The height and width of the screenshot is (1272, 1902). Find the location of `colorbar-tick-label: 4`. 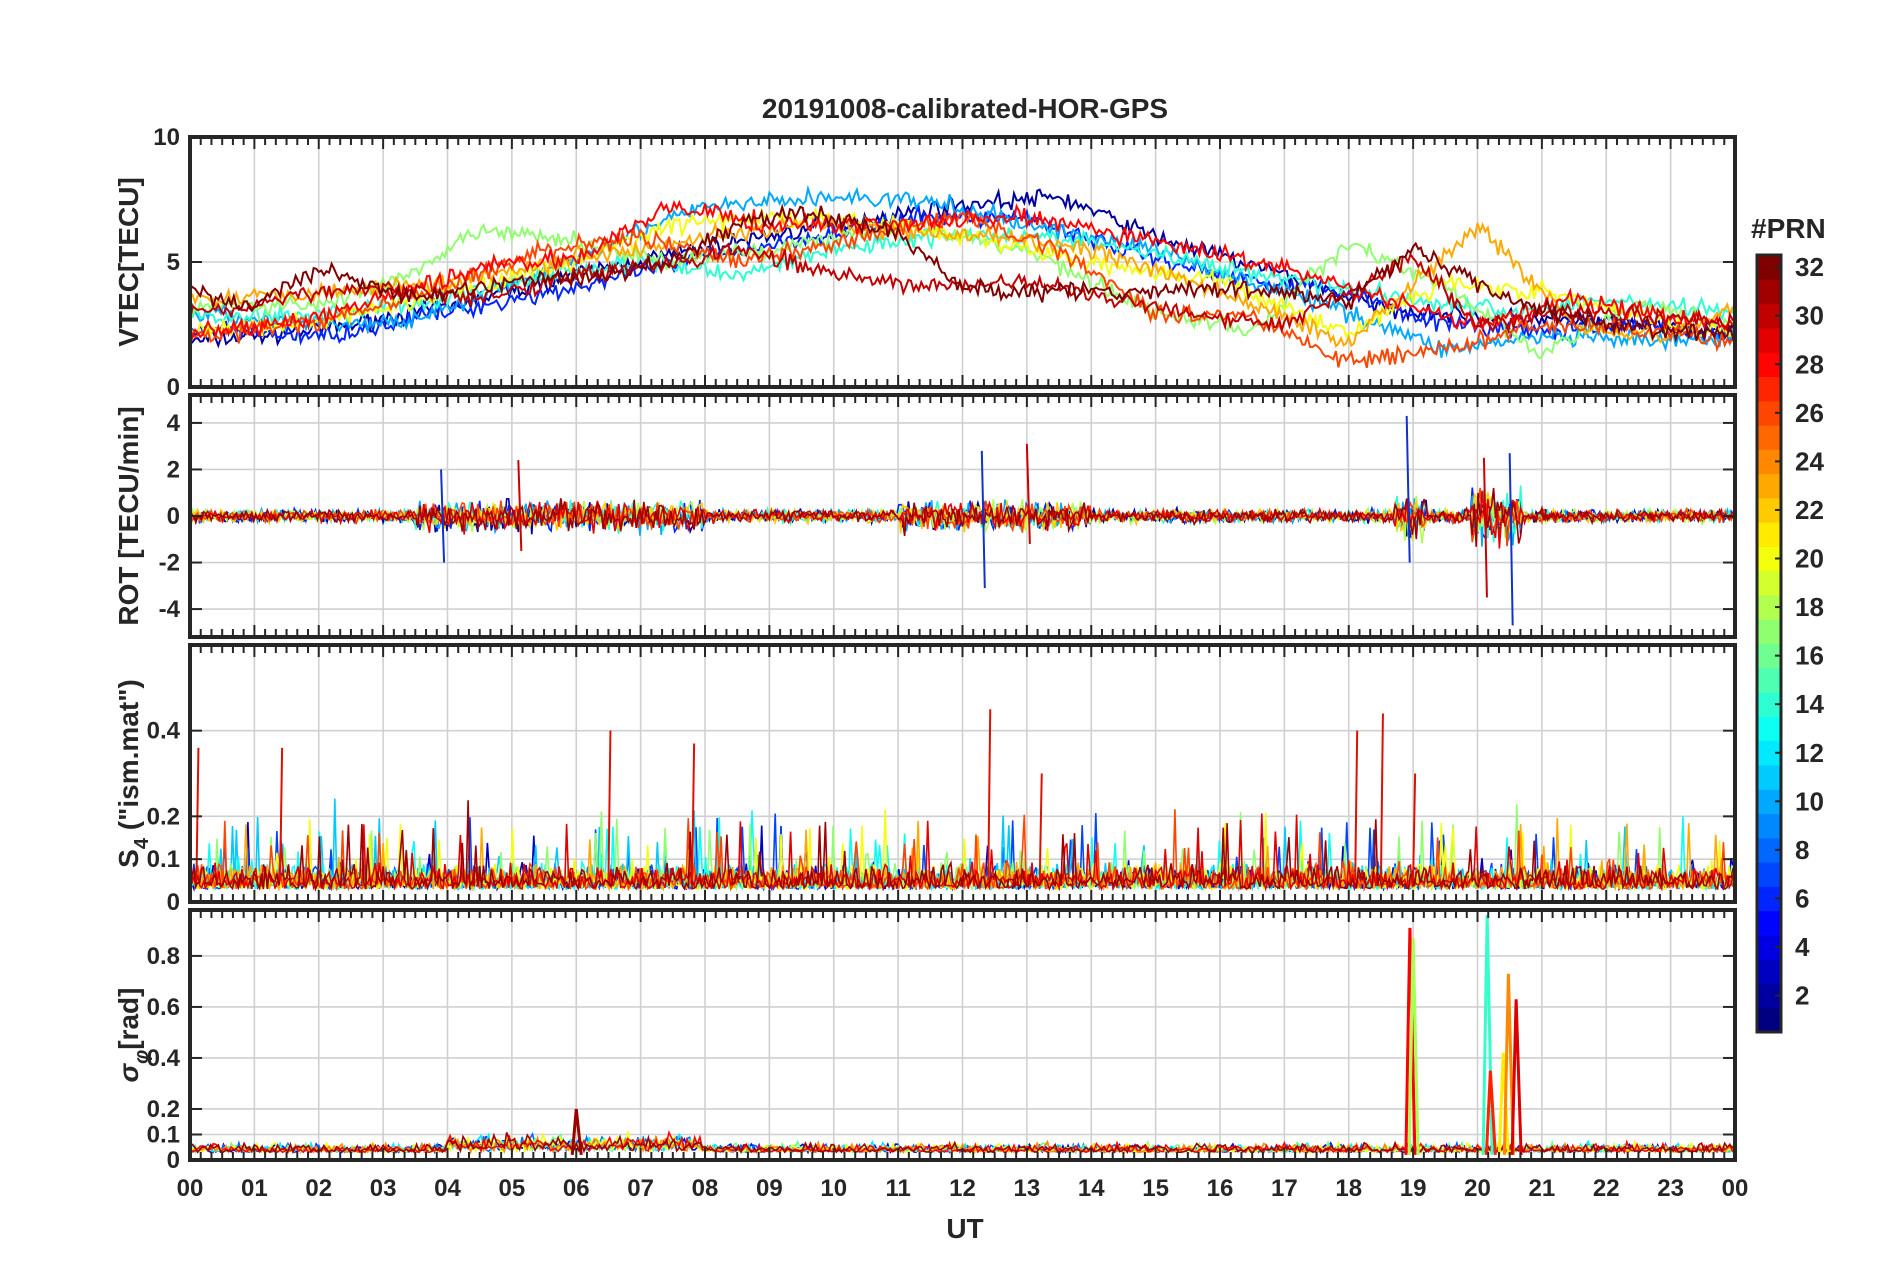

colorbar-tick-label: 4 is located at coordinates (1802, 947).